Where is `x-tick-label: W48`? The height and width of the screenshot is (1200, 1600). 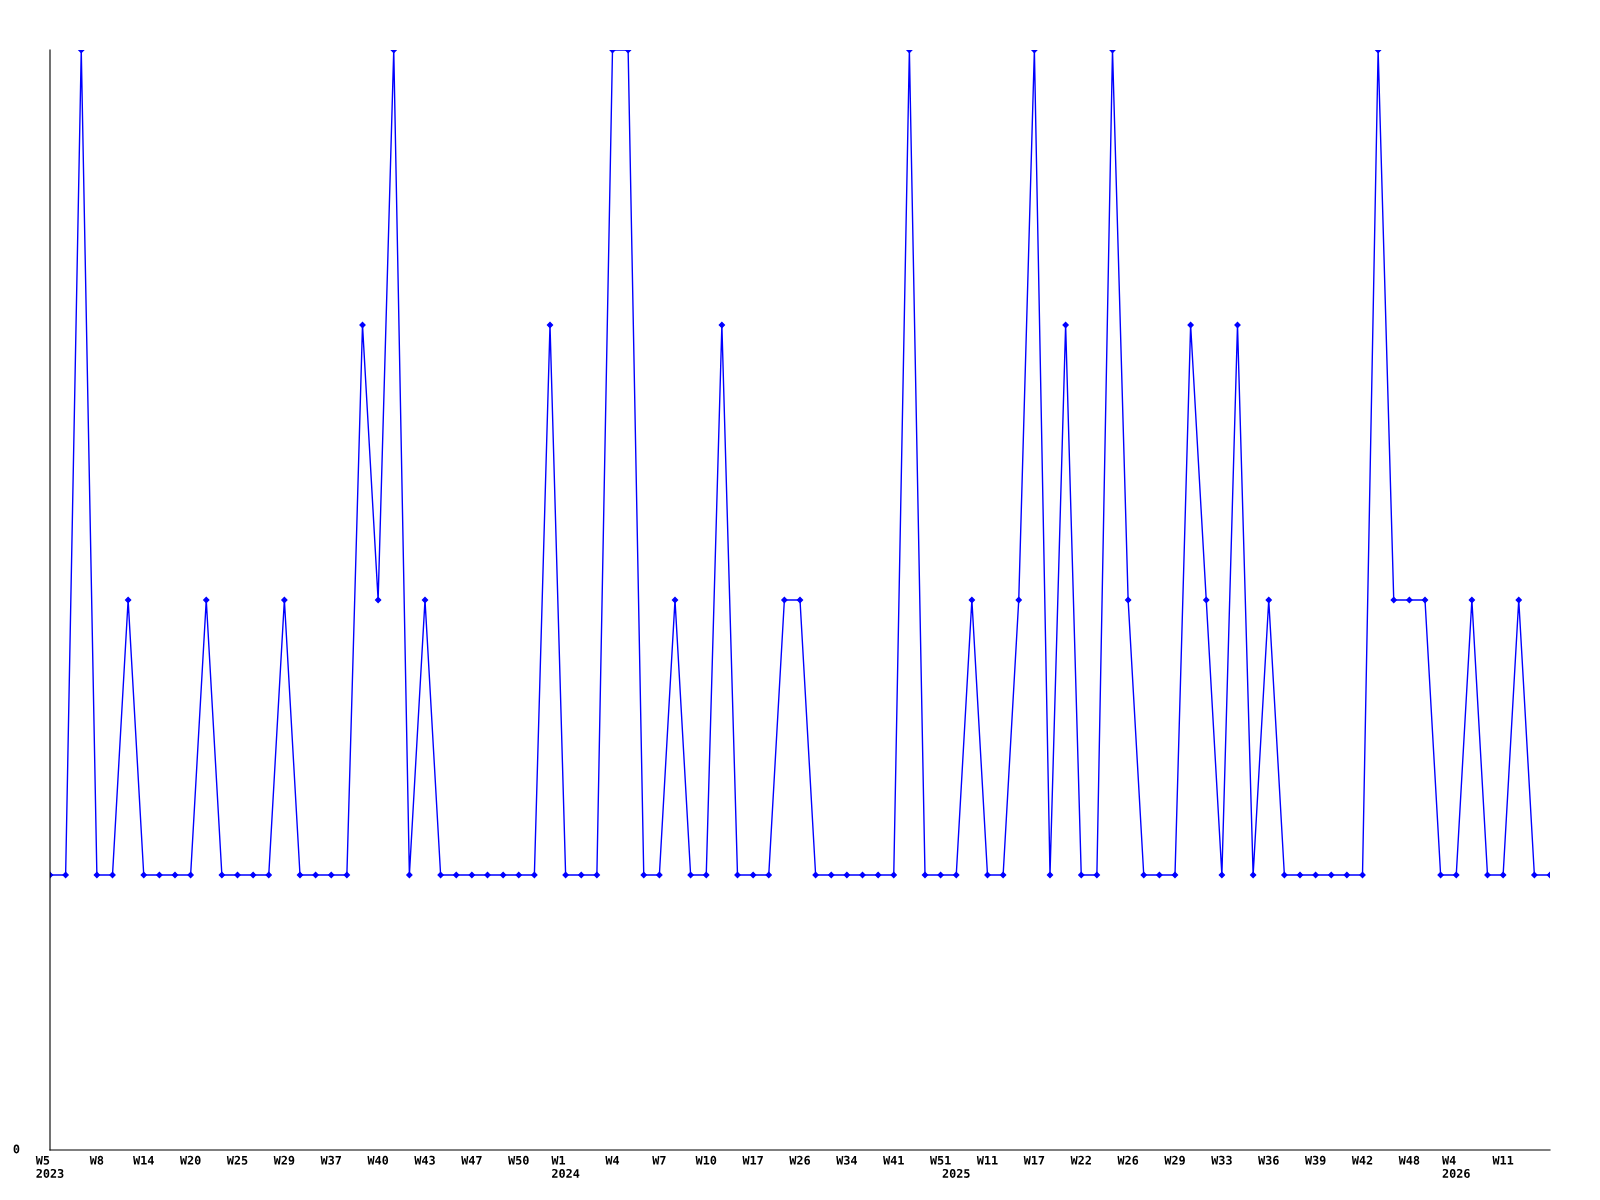 x-tick-label: W48 is located at coordinates (1409, 1160).